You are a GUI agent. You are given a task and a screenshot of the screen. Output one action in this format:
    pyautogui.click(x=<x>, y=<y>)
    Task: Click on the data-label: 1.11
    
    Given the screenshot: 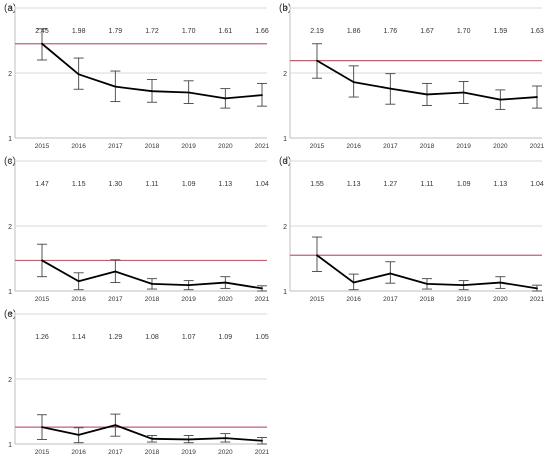 What is the action you would take?
    pyautogui.click(x=151, y=184)
    